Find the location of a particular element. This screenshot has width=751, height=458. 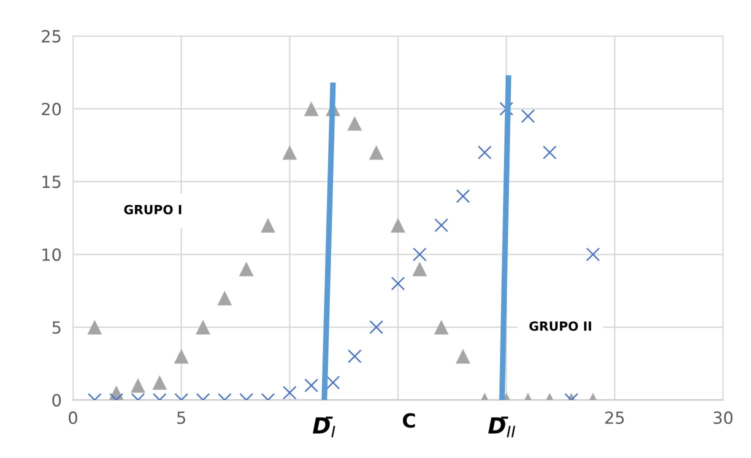

y-tick-label: 5 is located at coordinates (56, 327).